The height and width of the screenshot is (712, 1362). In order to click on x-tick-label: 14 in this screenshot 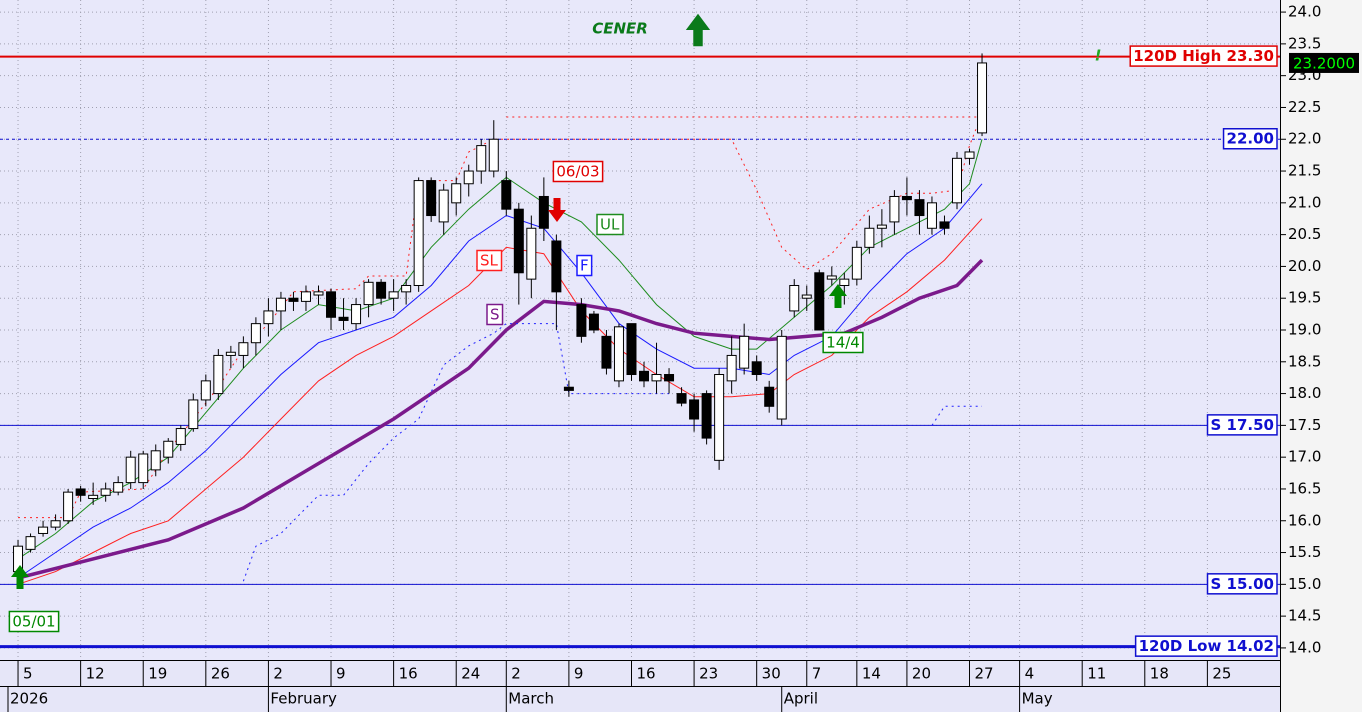, I will do `click(871, 674)`.